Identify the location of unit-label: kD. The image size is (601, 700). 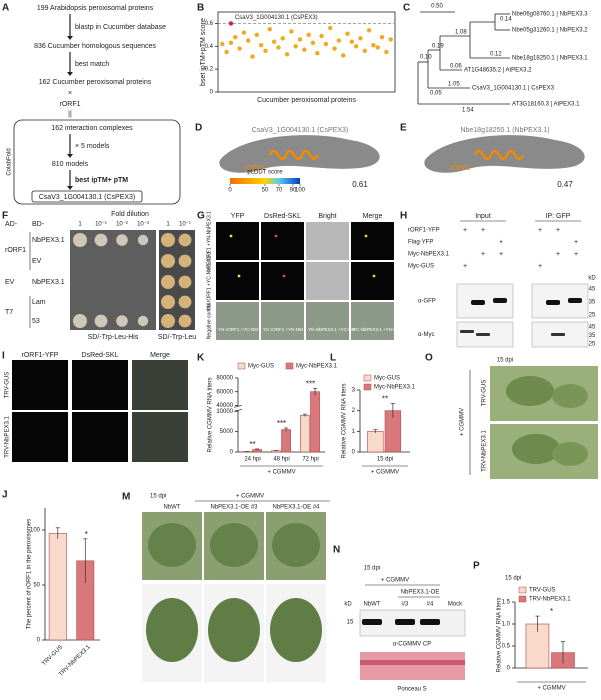
(348, 605).